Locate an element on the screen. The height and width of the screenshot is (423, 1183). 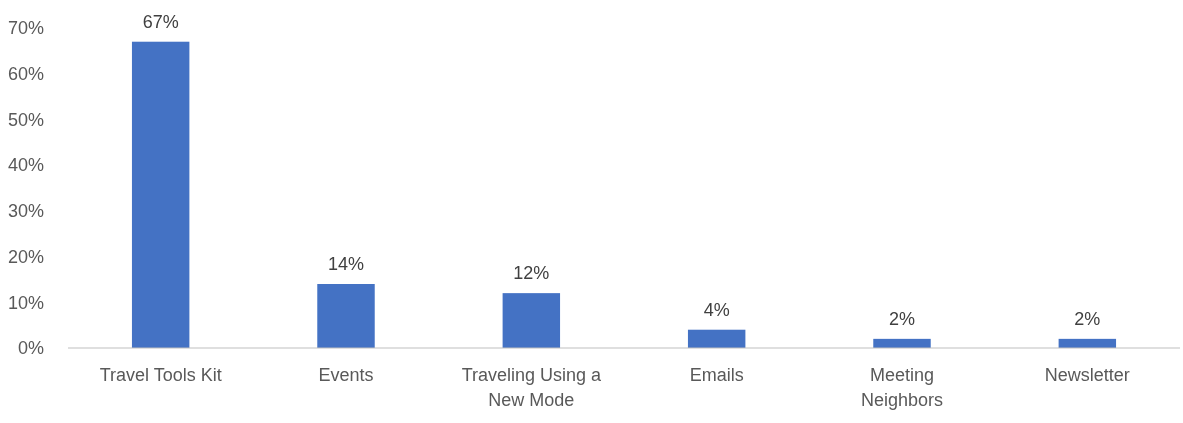
x-tick-label: Meeting Neighbors is located at coordinates (902, 387).